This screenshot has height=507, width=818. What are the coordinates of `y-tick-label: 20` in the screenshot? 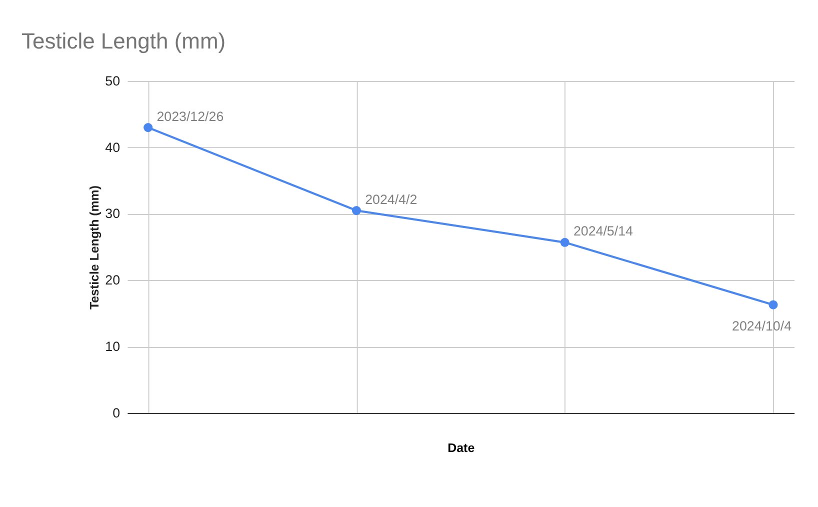 It's located at (112, 280).